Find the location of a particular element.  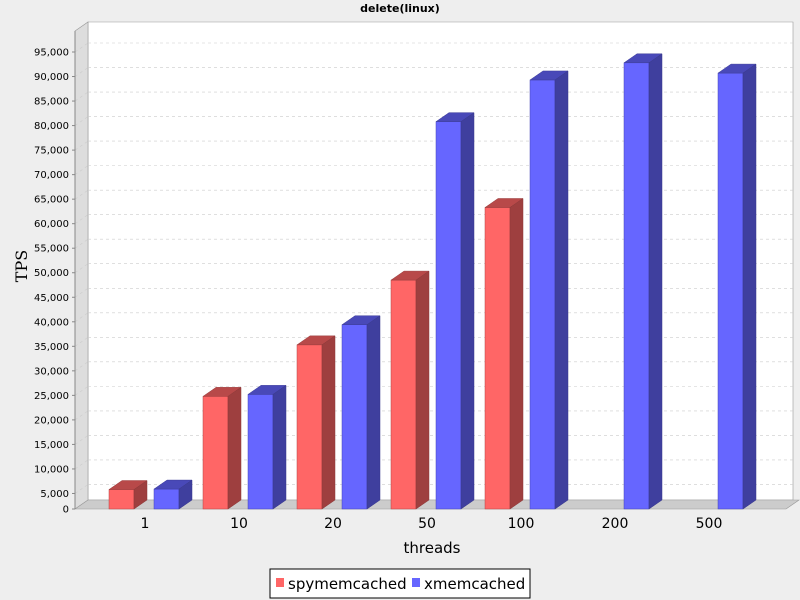

x-tick-label: 200 is located at coordinates (615, 524).